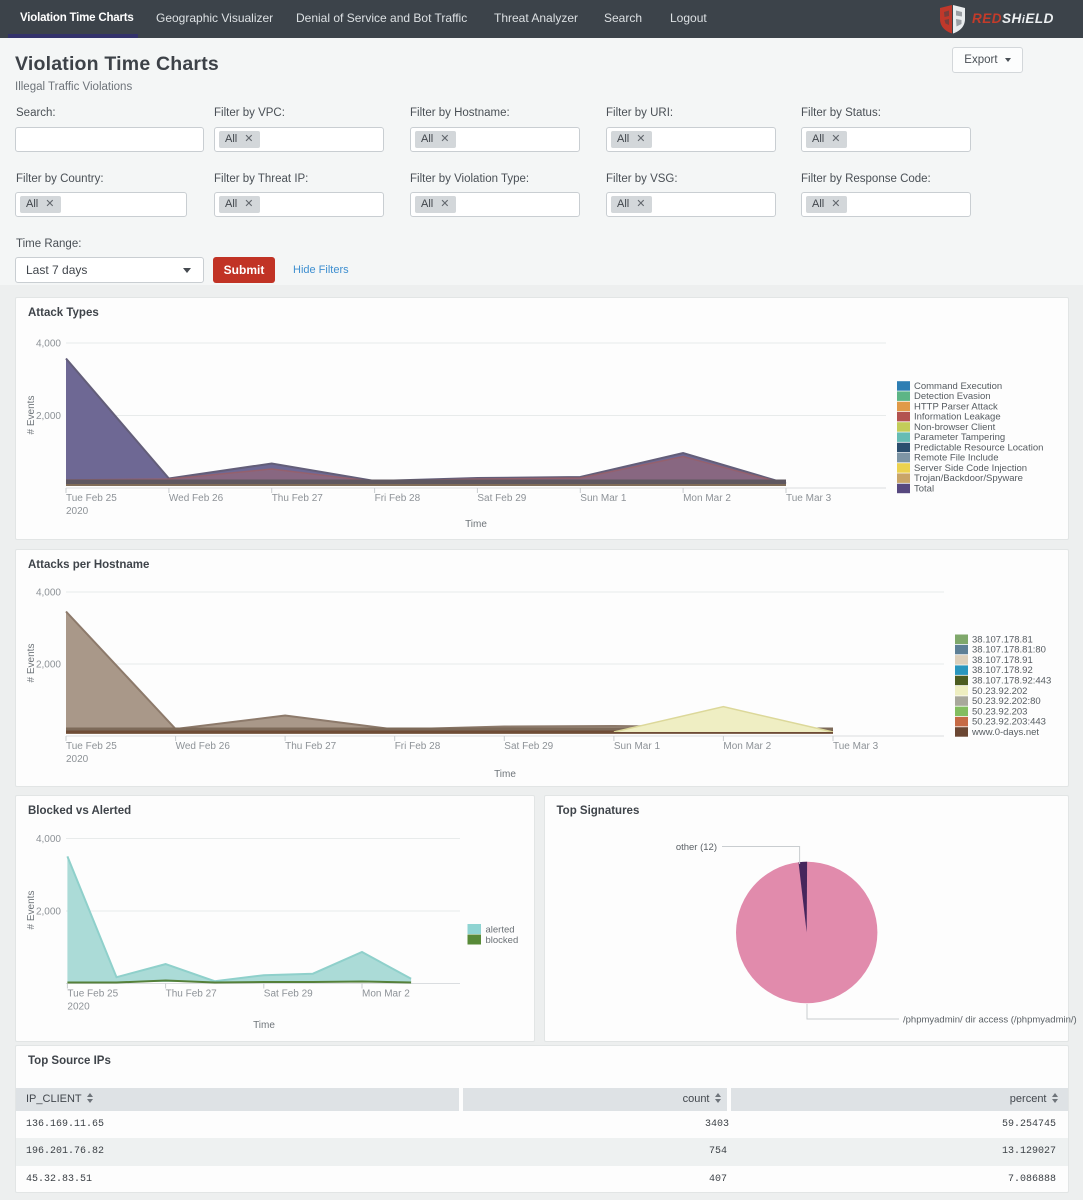 Image resolution: width=1083 pixels, height=1200 pixels. What do you see at coordinates (1011, 681) in the screenshot?
I see `svg-text: 38.107.178.92:443` at bounding box center [1011, 681].